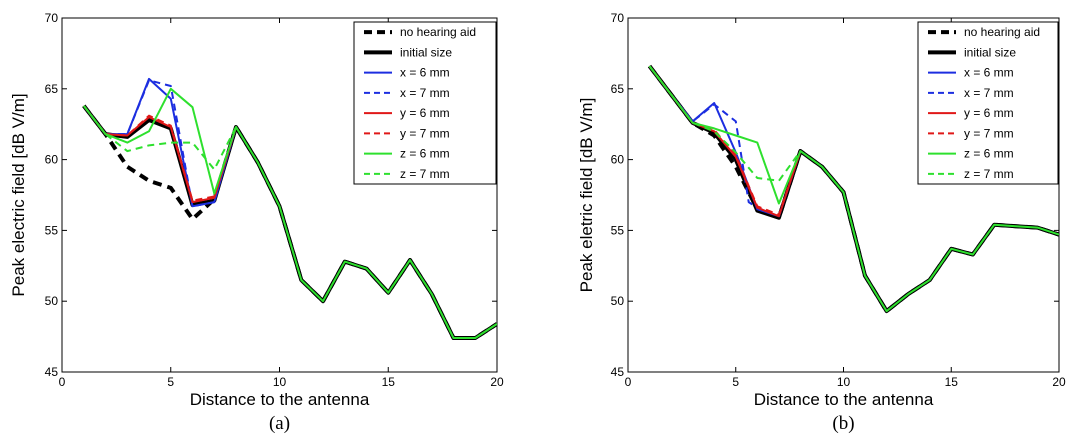 This screenshot has height=434, width=1072. What do you see at coordinates (18, 194) in the screenshot?
I see `y-axis-label: Peak electric field [dB V/m]` at bounding box center [18, 194].